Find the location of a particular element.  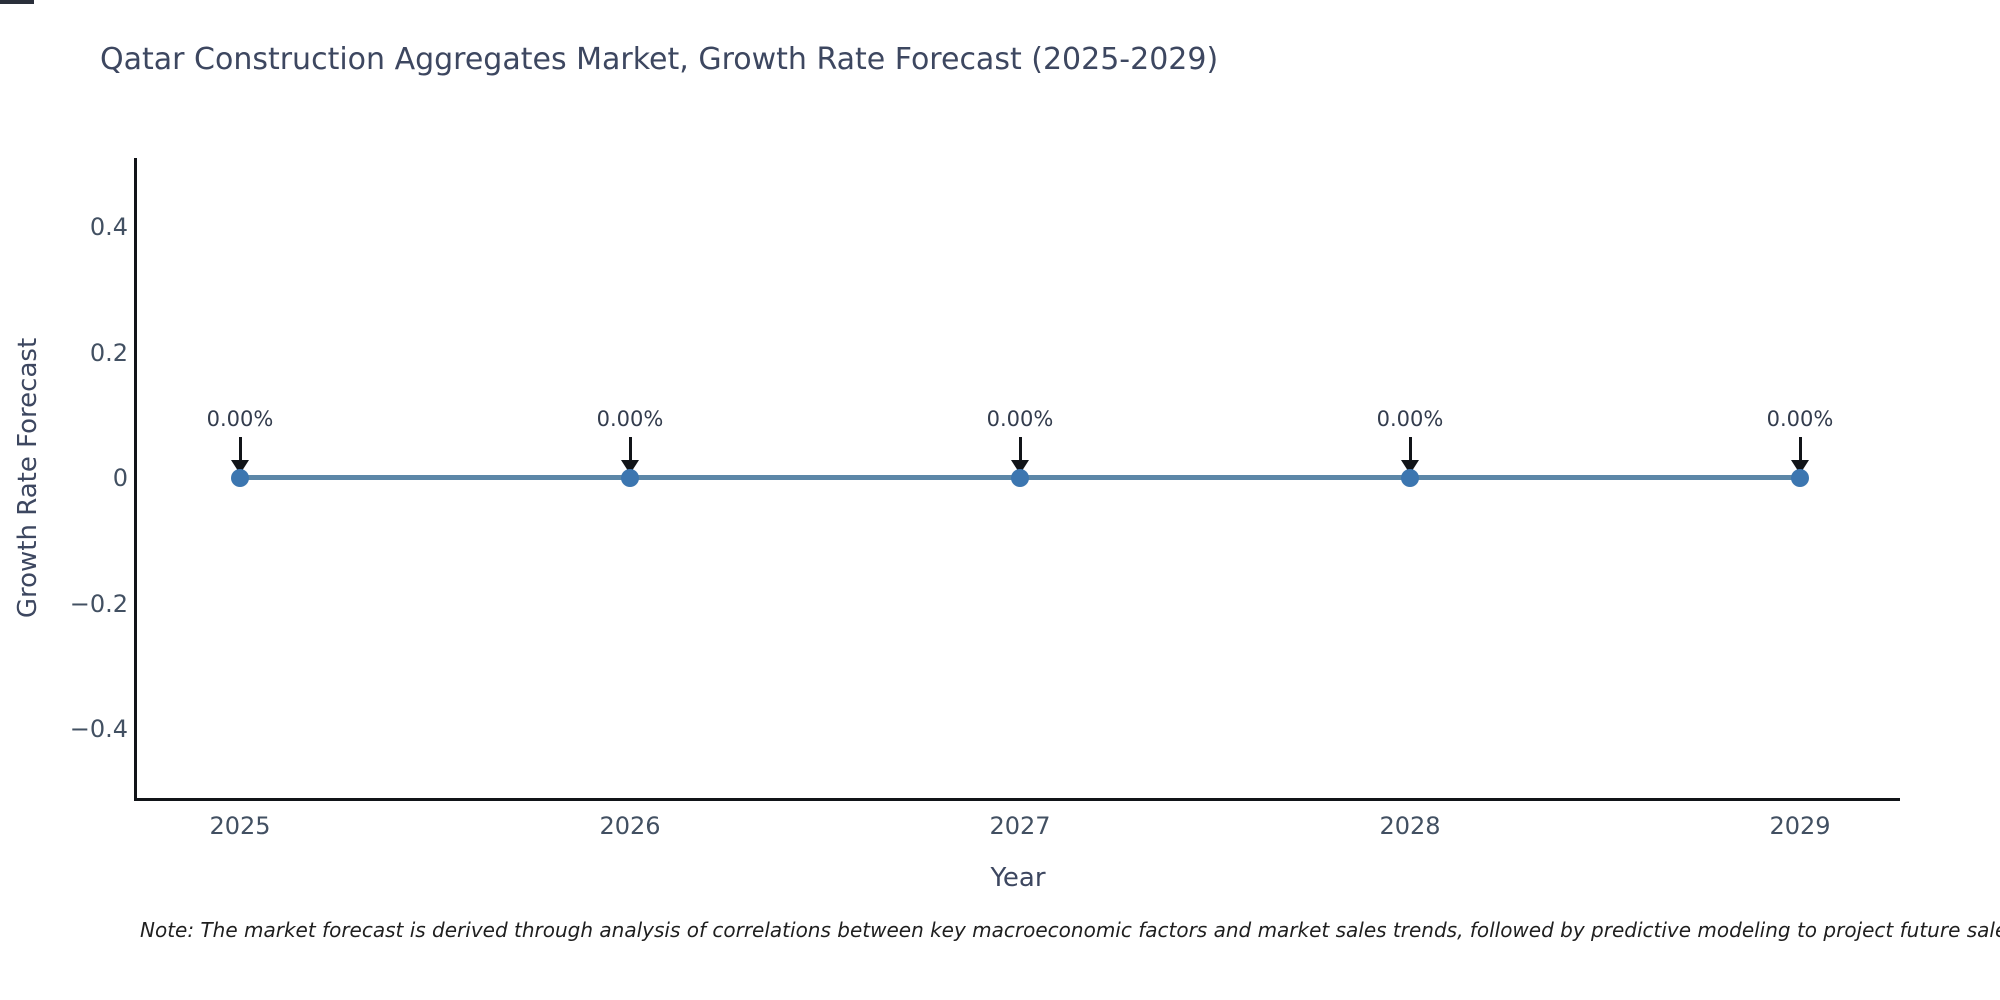

x-tick-label: 2025 is located at coordinates (240, 826).